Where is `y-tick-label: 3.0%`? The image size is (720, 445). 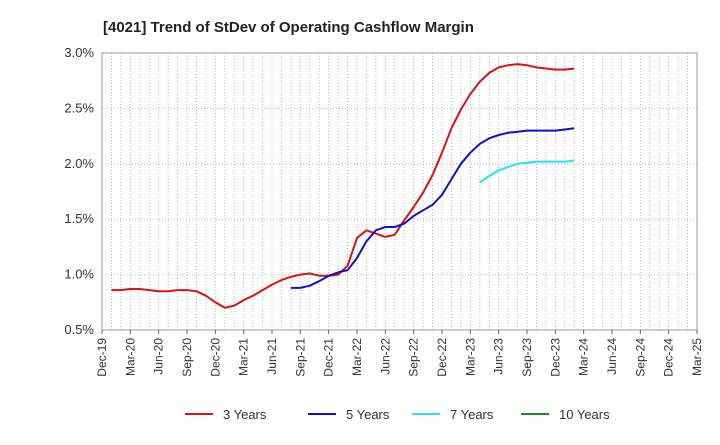 y-tick-label: 3.0% is located at coordinates (79, 52).